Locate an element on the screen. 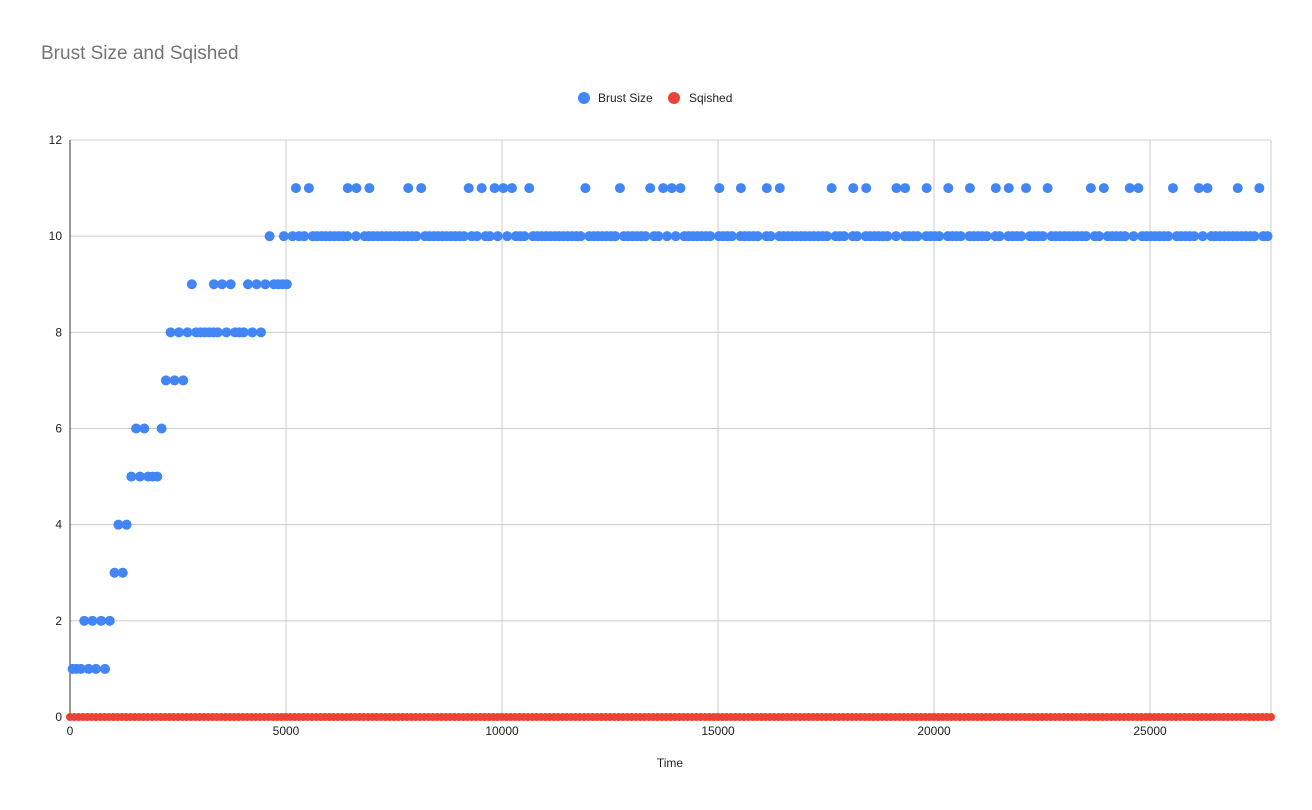  series-sqished is located at coordinates (670, 717).